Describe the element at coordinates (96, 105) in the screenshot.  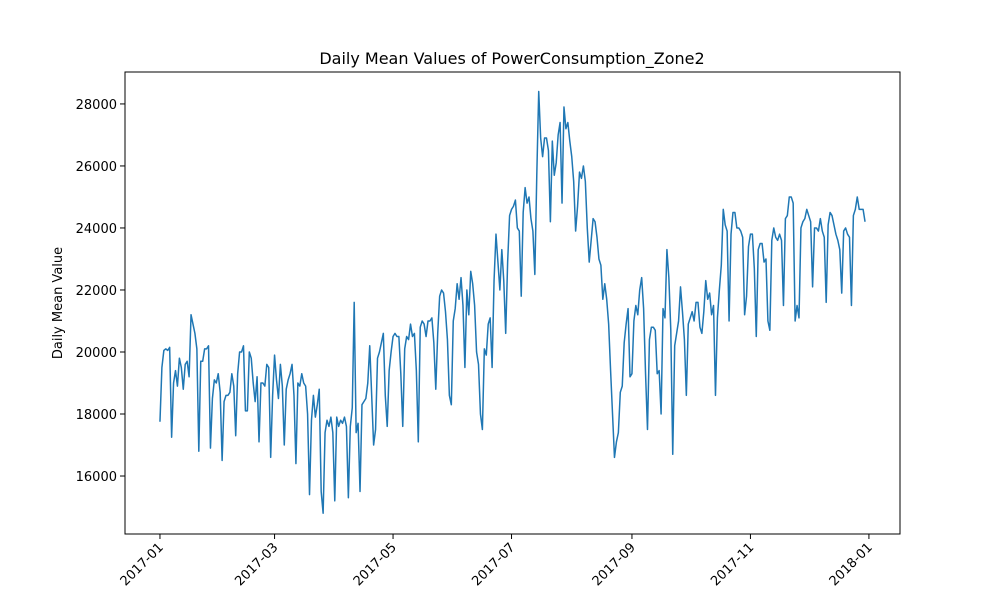
I see `y-tick-label: 28000` at that location.